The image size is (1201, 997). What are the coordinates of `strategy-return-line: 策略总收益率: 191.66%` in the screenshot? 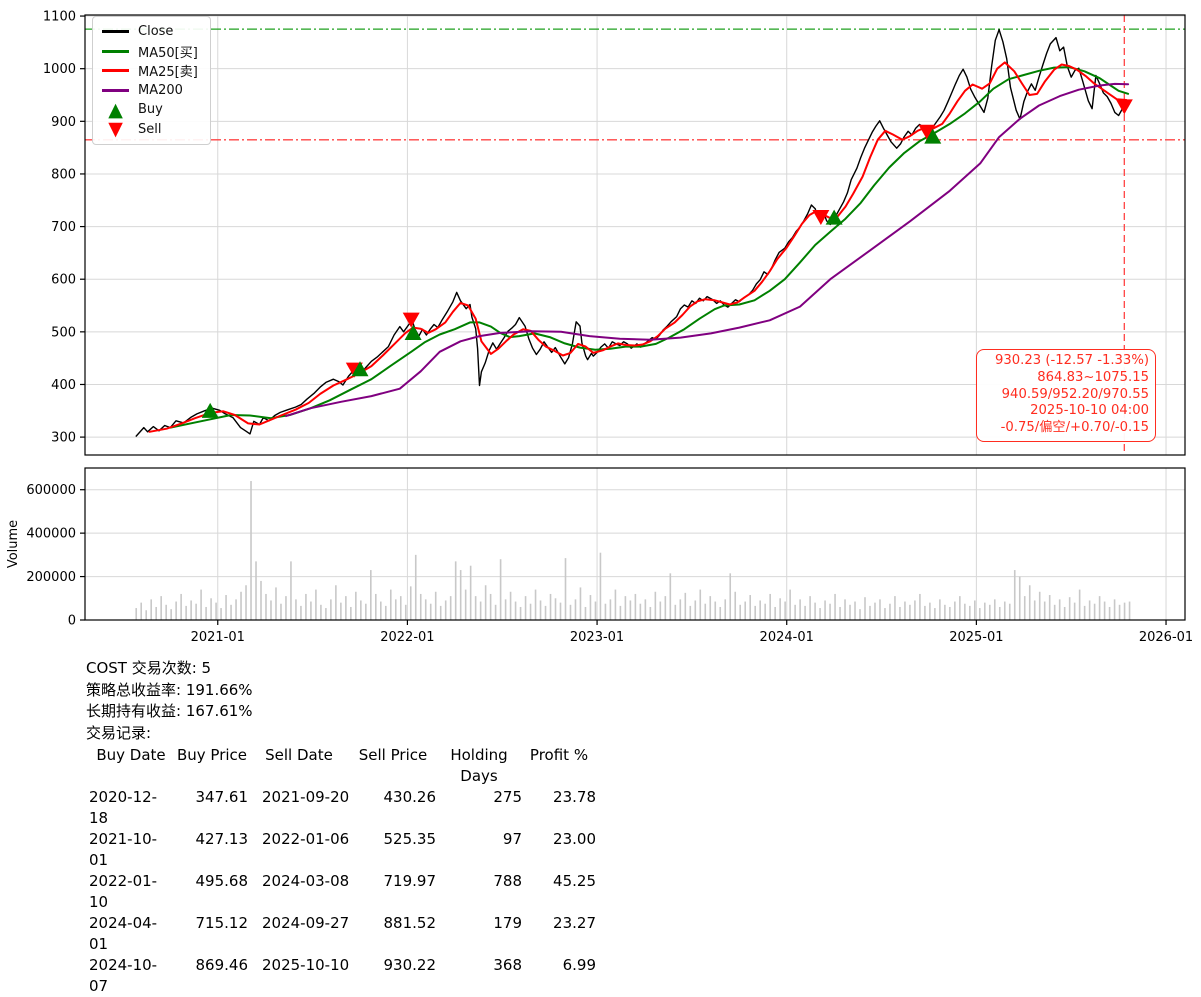 It's located at (169, 689).